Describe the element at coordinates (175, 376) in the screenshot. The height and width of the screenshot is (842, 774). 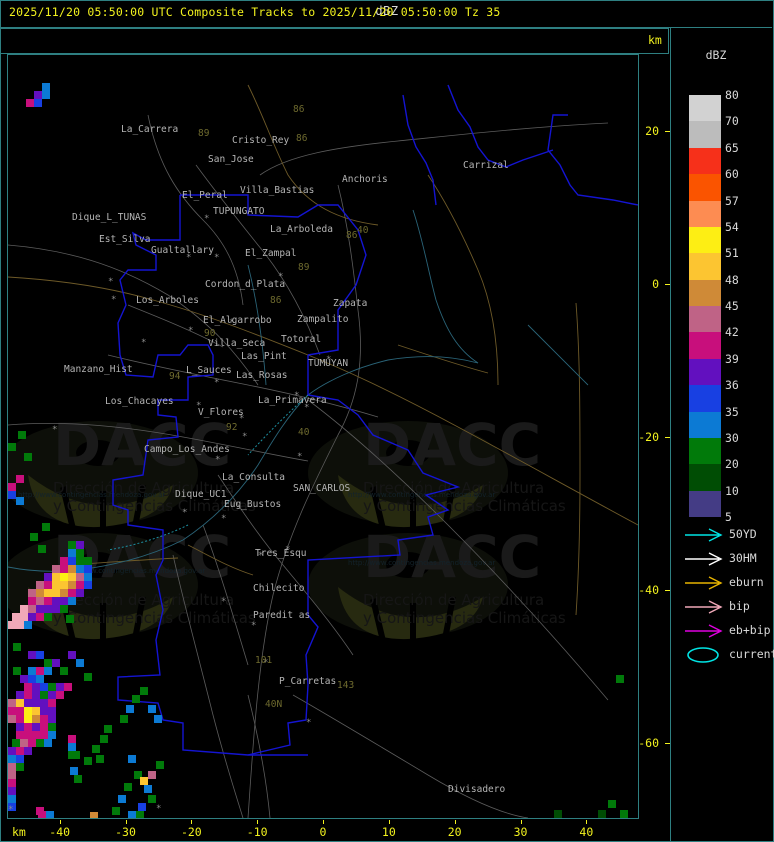
I see `road-number-label: 94` at that location.